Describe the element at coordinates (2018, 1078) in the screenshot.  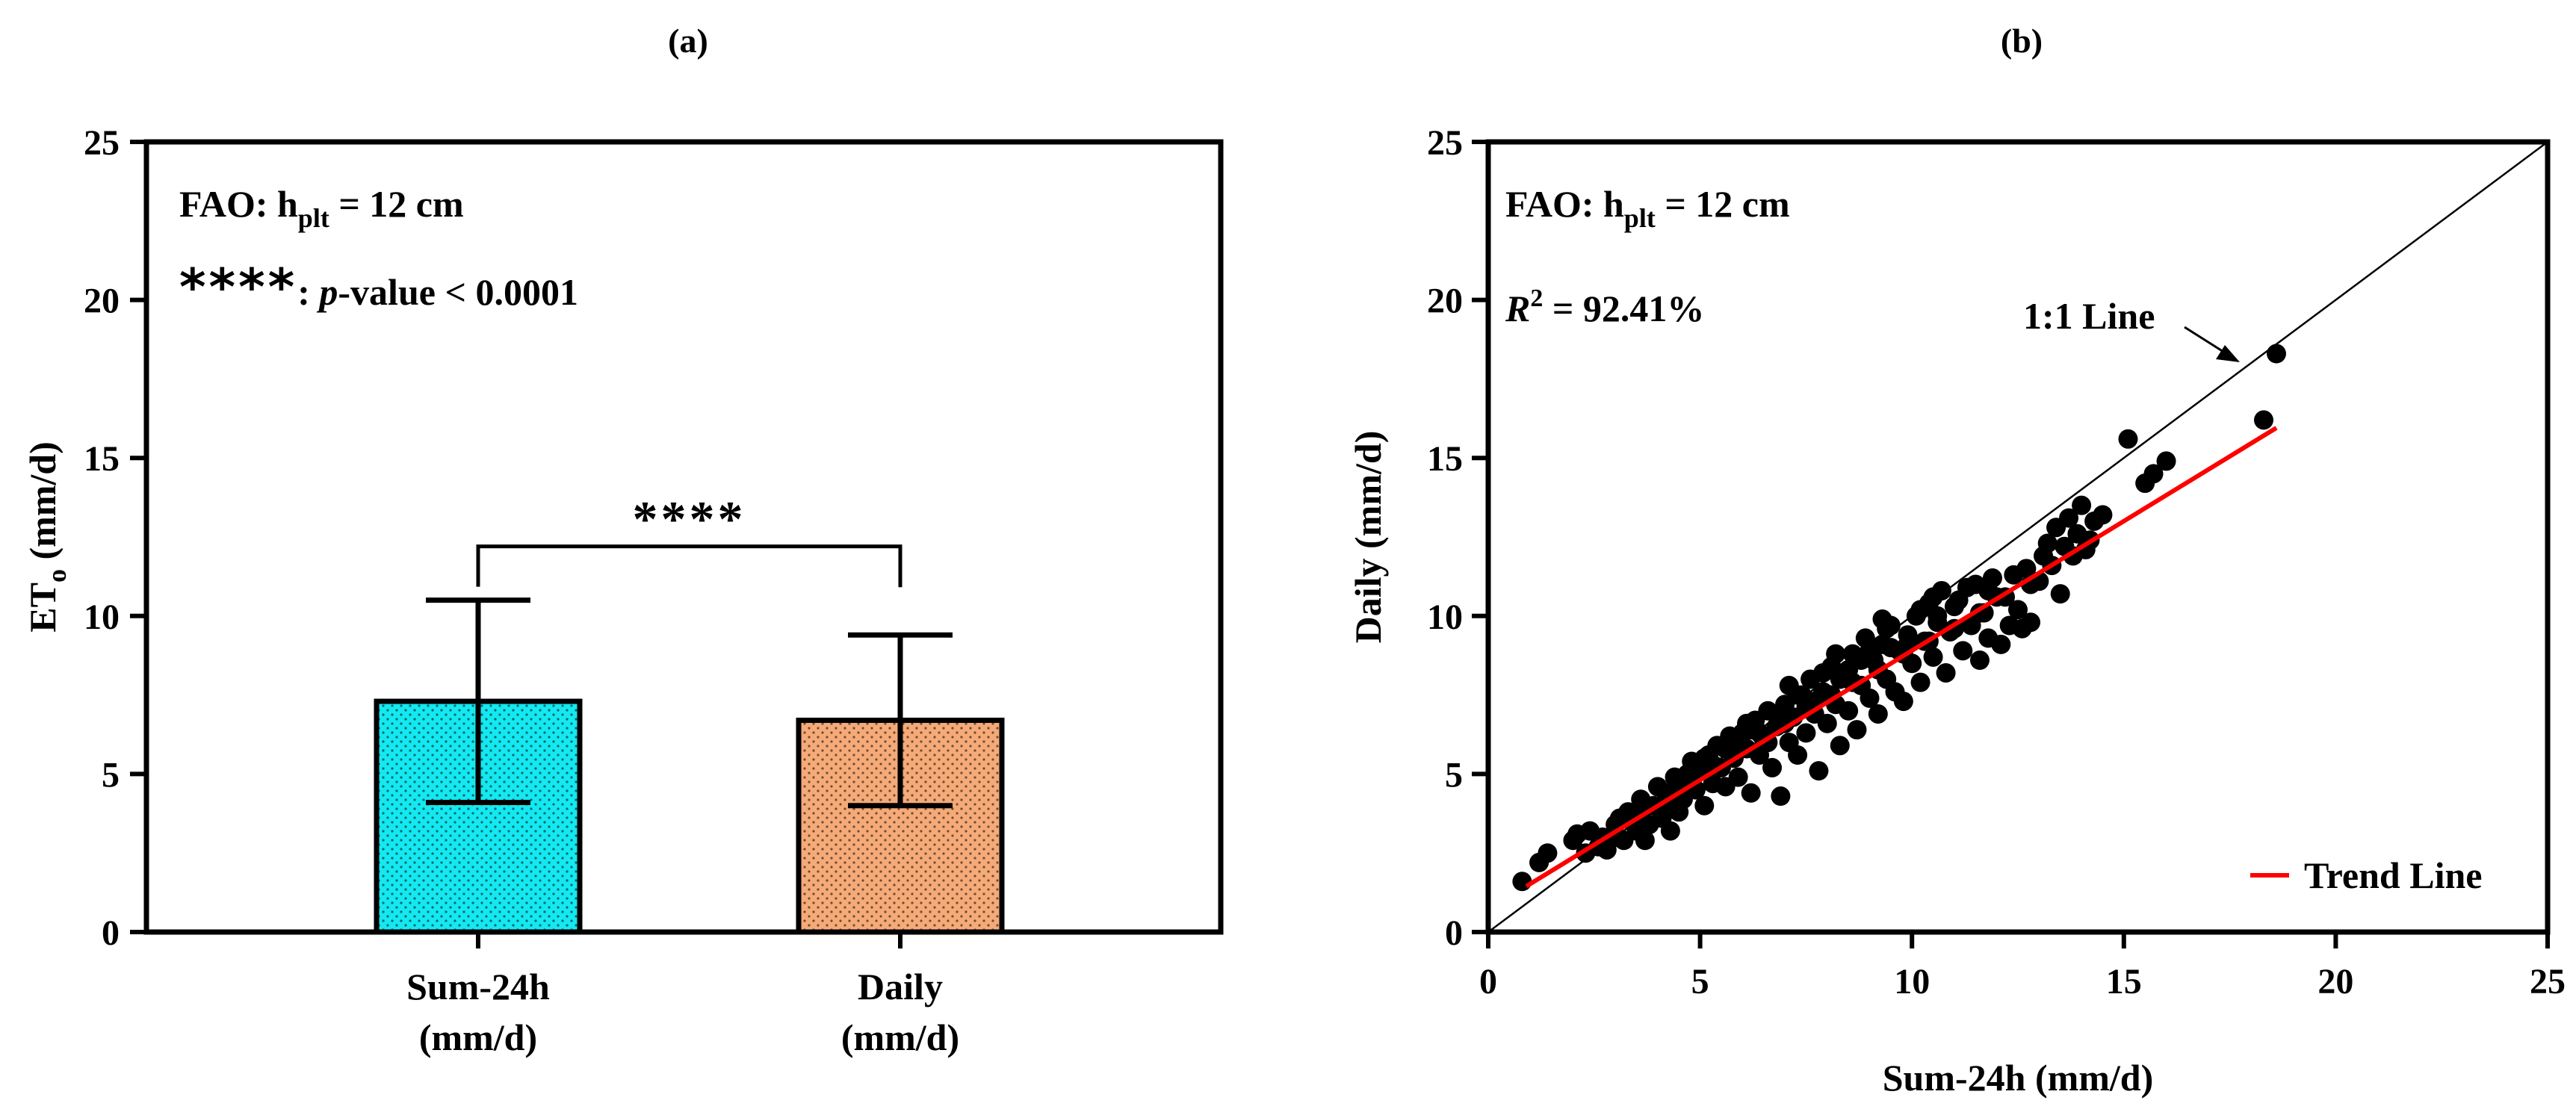
I see `panel-b-x-axis-title: Sum-24h (mm/d)` at that location.